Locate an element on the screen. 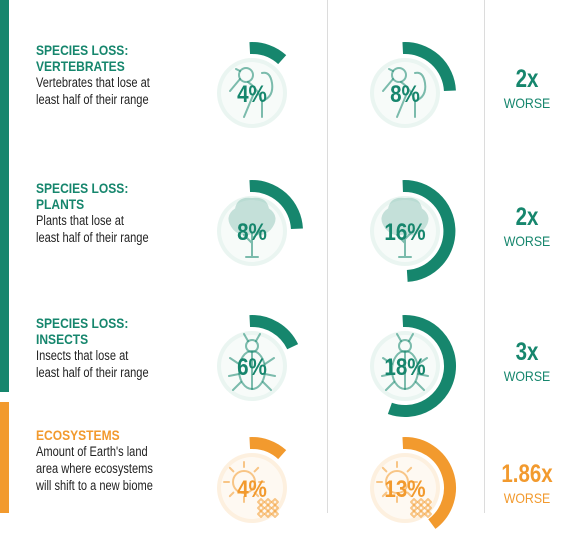 Image resolution: width=574 pixels, height=548 pixels. row-description: will shift to a new biome is located at coordinates (94, 485).